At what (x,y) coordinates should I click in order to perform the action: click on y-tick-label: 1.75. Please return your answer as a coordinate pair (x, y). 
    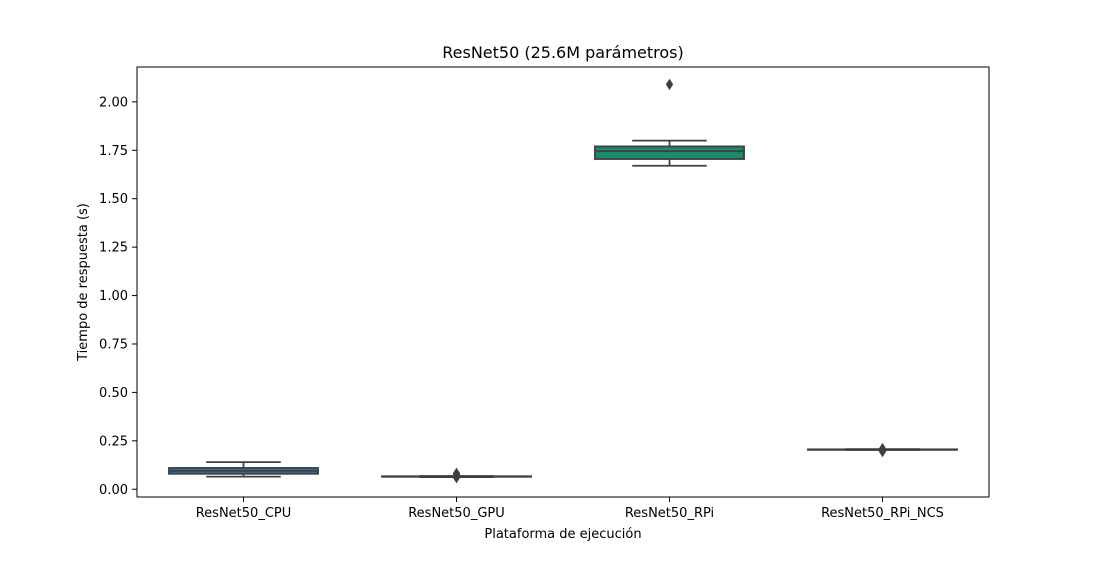
    Looking at the image, I should click on (113, 151).